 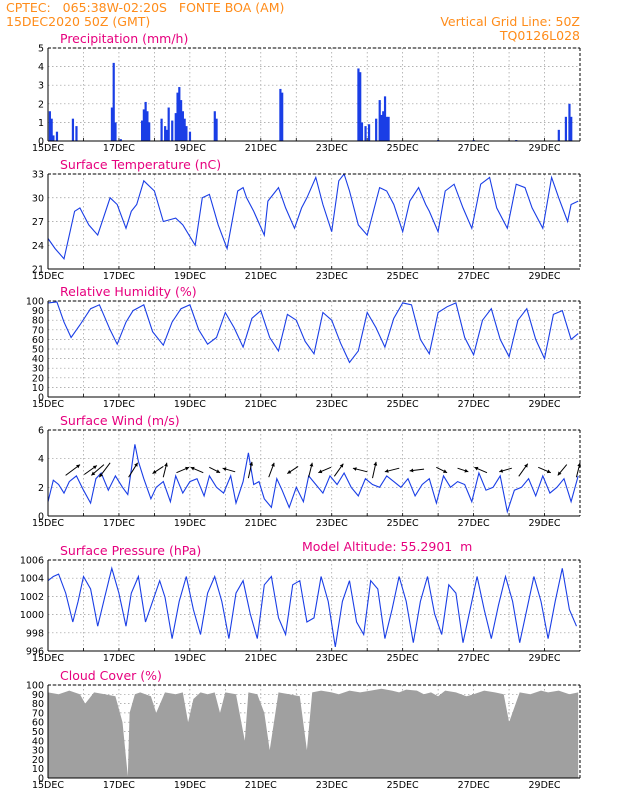 What do you see at coordinates (403, 785) in the screenshot?
I see `cloud-xtick-label: 25DEC` at bounding box center [403, 785].